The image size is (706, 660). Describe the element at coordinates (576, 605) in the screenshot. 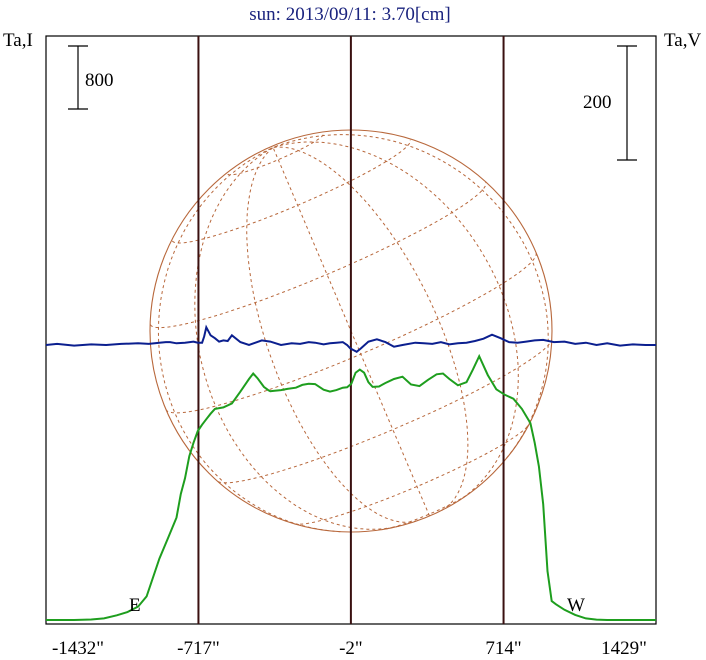

I see `west-limb-label: W` at that location.